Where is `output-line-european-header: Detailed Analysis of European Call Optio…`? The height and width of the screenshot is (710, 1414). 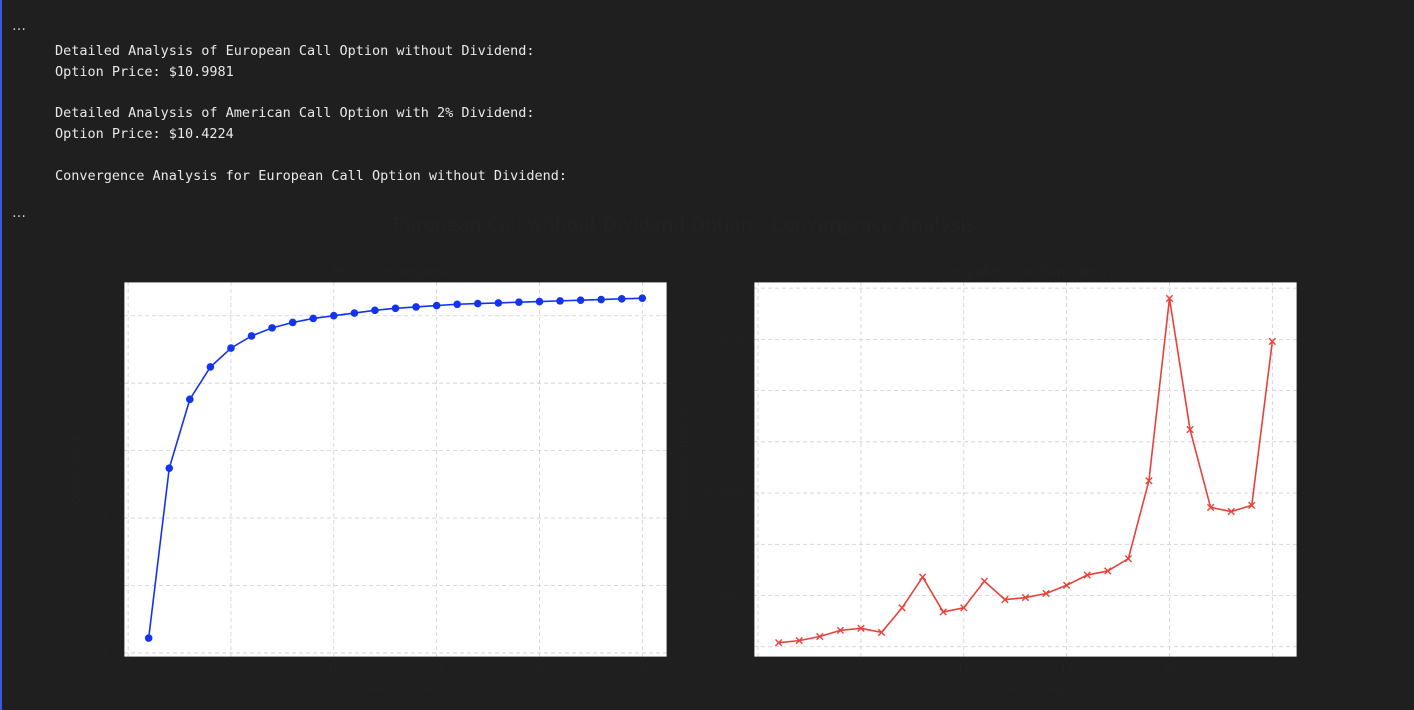 output-line-european-header: Detailed Analysis of European Call Optio… is located at coordinates (295, 51).